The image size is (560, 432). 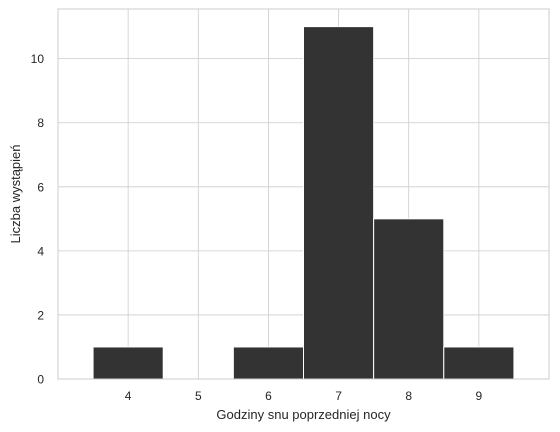 I want to click on x-axis-label: Godziny snu poprzedniej nocy, so click(x=303, y=414).